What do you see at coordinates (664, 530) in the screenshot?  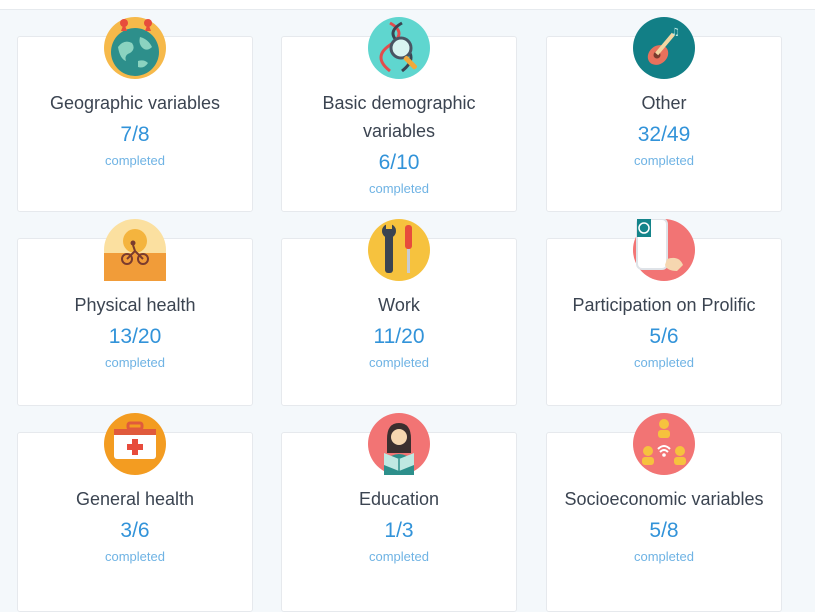 I see `card-count: 5/8` at bounding box center [664, 530].